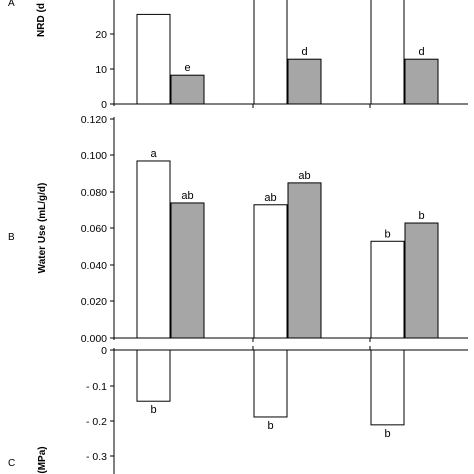  Describe the element at coordinates (41, 20) in the screenshot. I see `y-axis-label: NRD (d` at that location.